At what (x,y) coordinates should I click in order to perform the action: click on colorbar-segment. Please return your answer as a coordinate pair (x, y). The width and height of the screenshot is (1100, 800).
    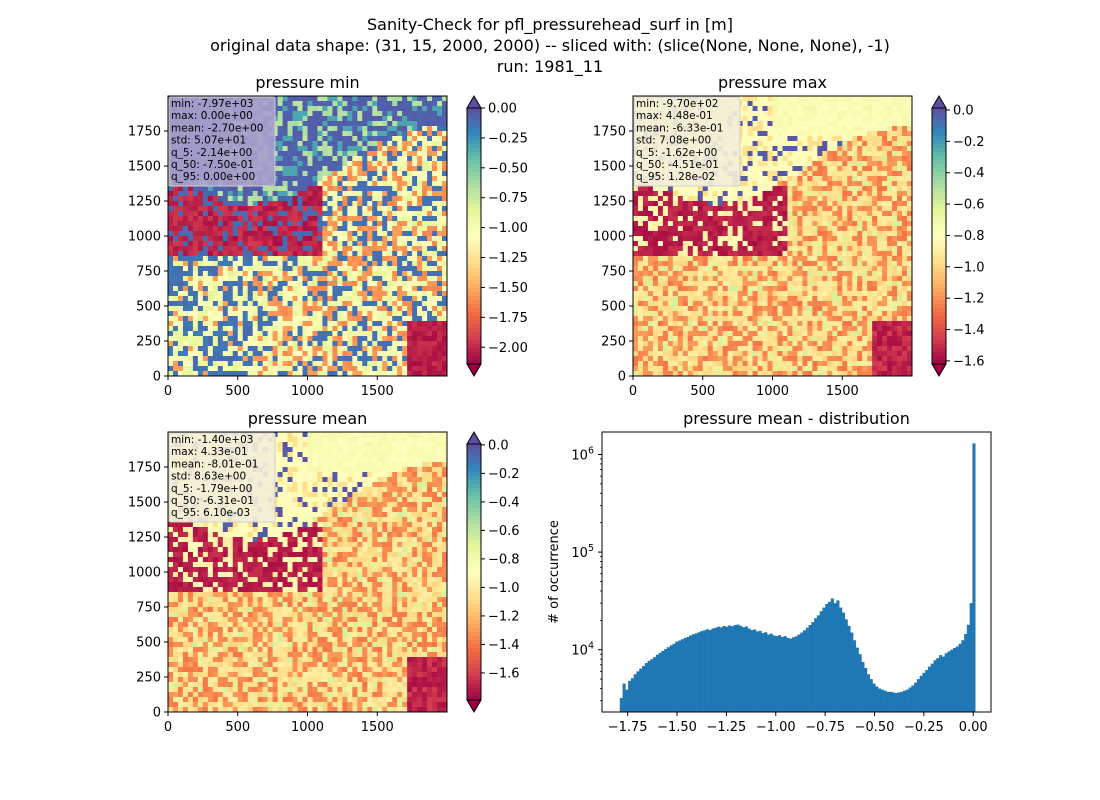
    Looking at the image, I should click on (474, 154).